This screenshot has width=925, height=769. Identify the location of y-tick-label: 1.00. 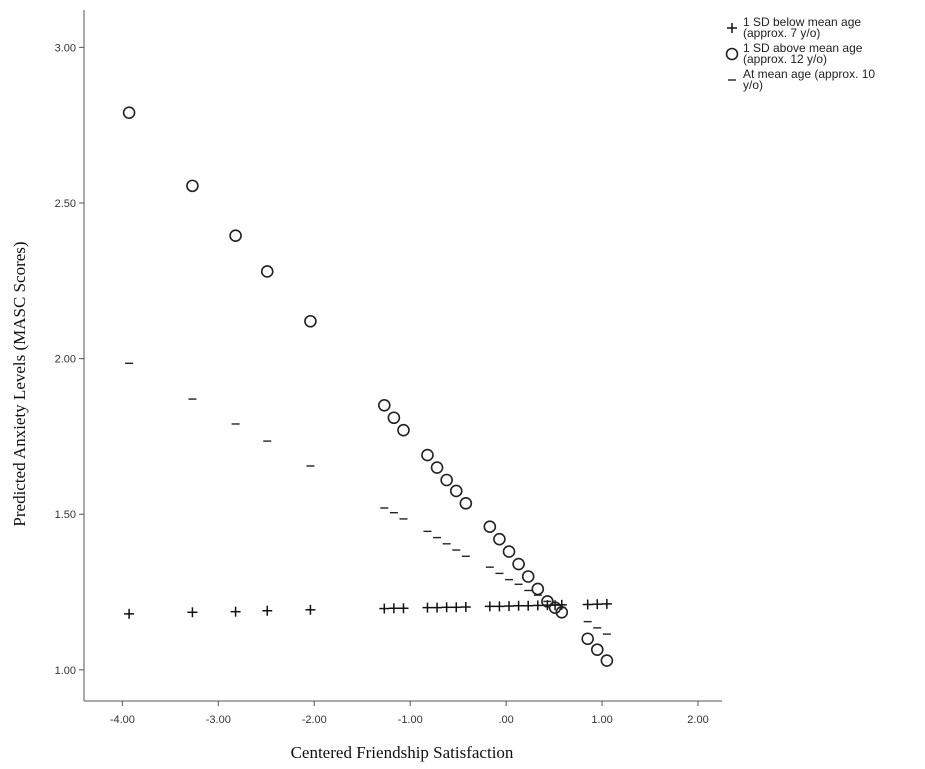
(65, 671).